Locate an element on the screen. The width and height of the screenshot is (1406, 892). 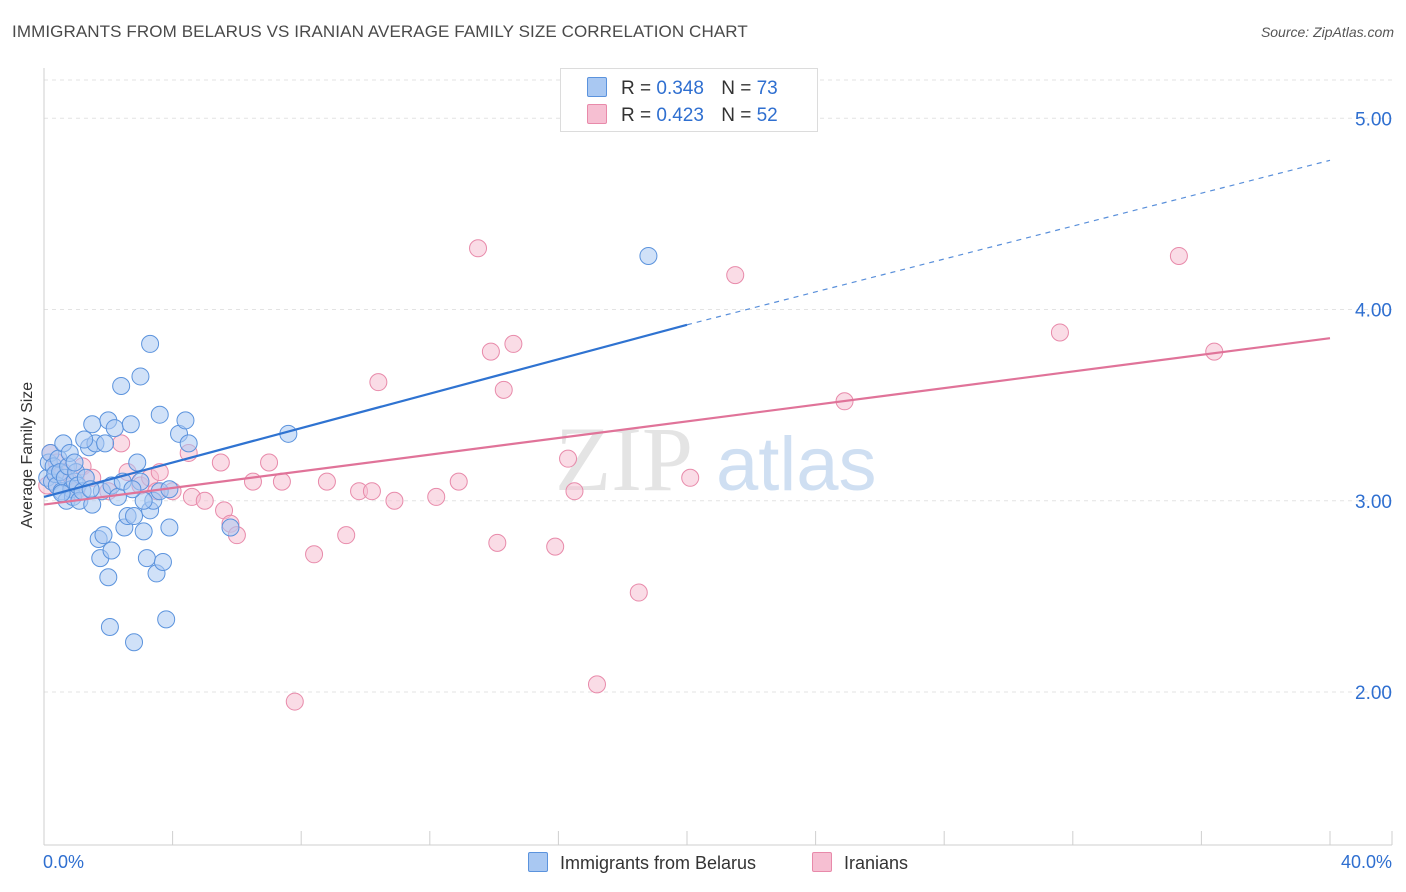
legend-n-value-belarus: 73 is located at coordinates (767, 88).